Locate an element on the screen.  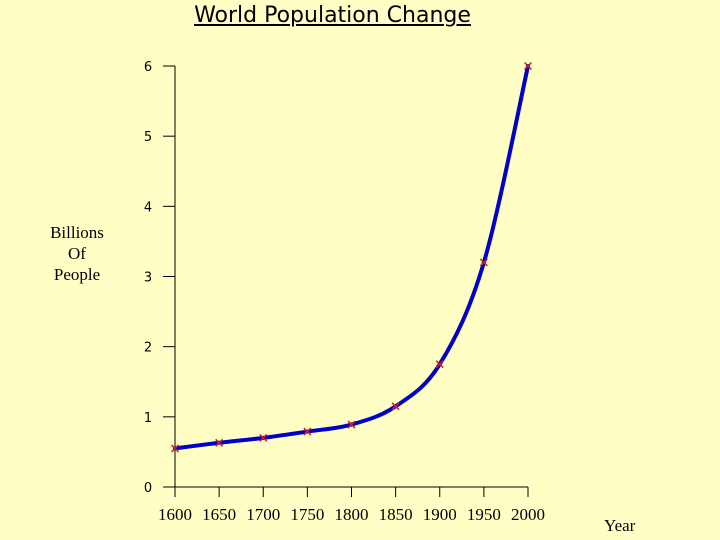
chart-title: World Population Change is located at coordinates (332, 15).